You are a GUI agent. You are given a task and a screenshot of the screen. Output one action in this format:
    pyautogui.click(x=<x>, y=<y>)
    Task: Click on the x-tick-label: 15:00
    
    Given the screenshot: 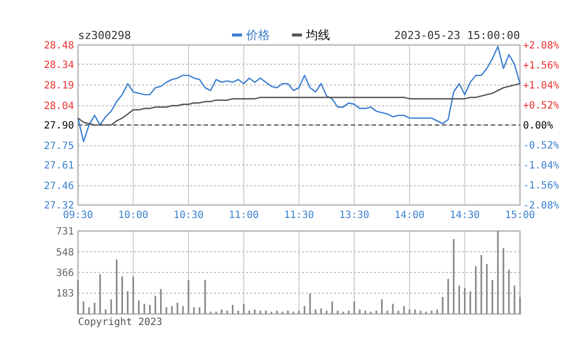 What is the action you would take?
    pyautogui.click(x=520, y=215)
    